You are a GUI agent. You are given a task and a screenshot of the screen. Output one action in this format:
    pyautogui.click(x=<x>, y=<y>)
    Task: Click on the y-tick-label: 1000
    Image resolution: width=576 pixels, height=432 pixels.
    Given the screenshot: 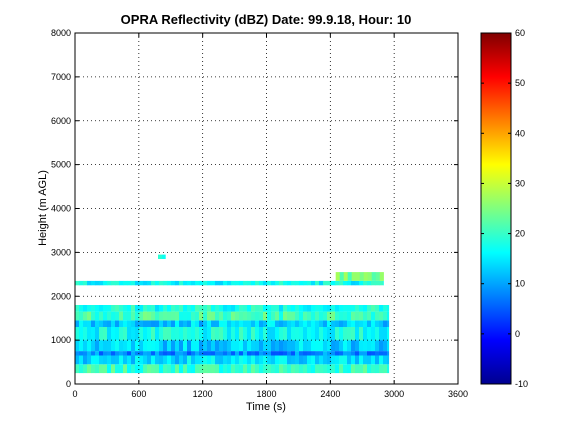 What is the action you would take?
    pyautogui.click(x=61, y=340)
    